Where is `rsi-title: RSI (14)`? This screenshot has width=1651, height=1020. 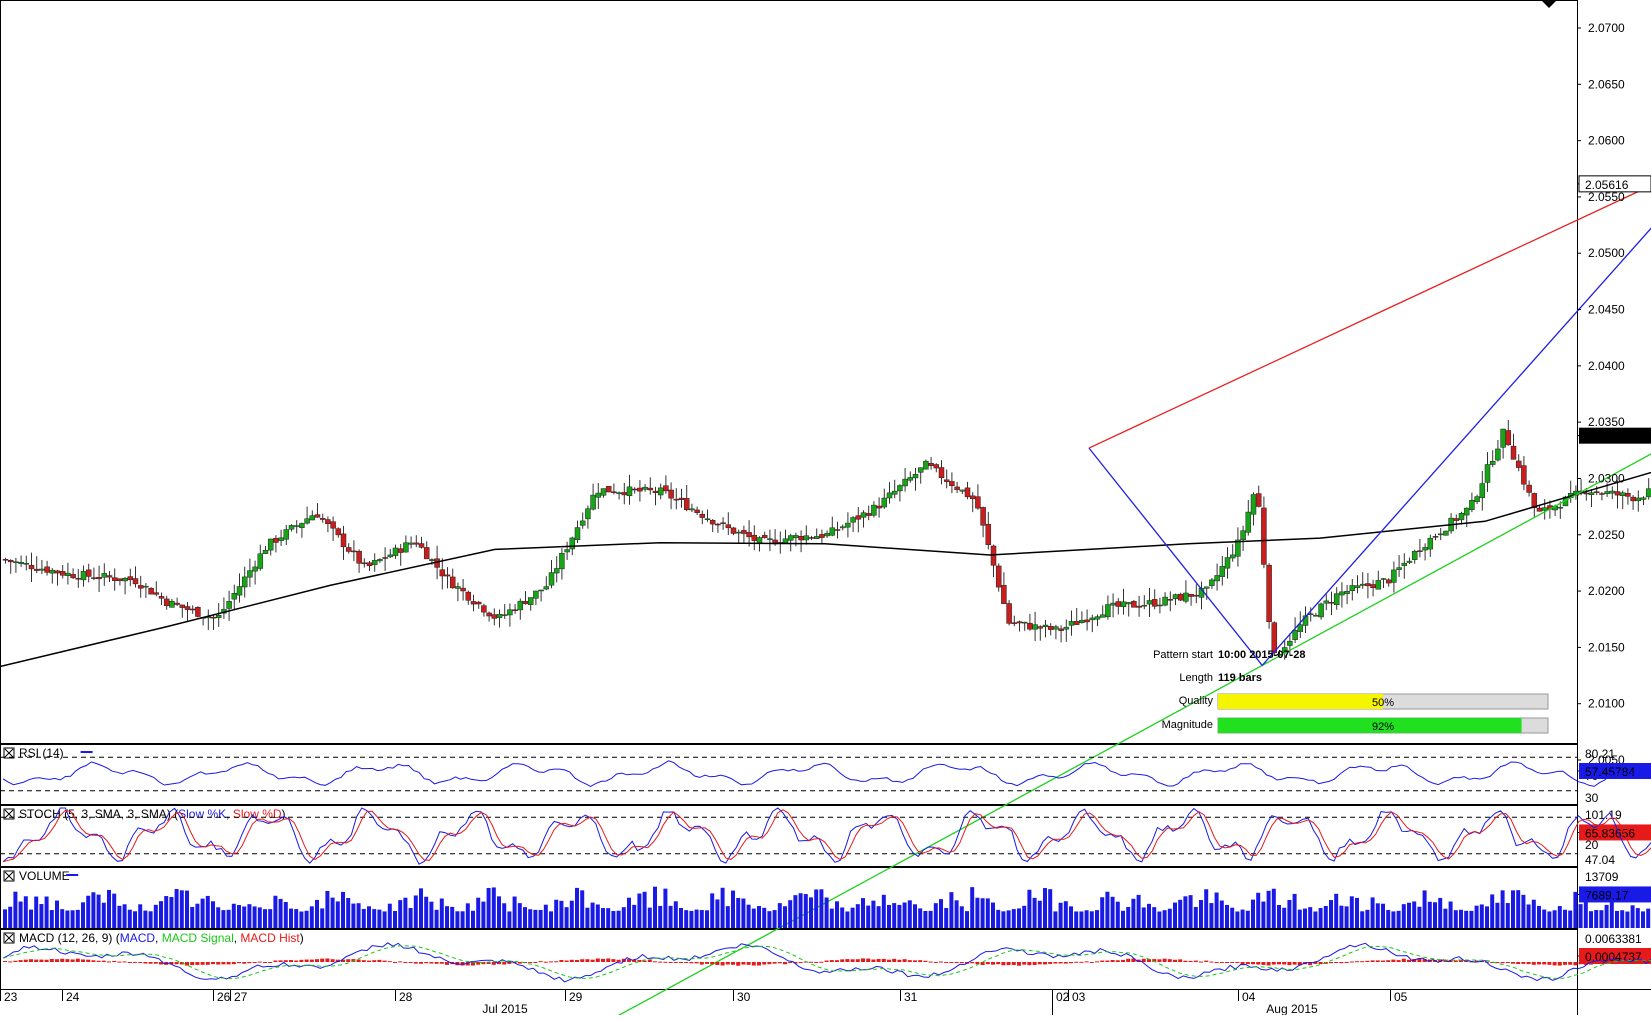 rsi-title: RSI (14) is located at coordinates (48, 753).